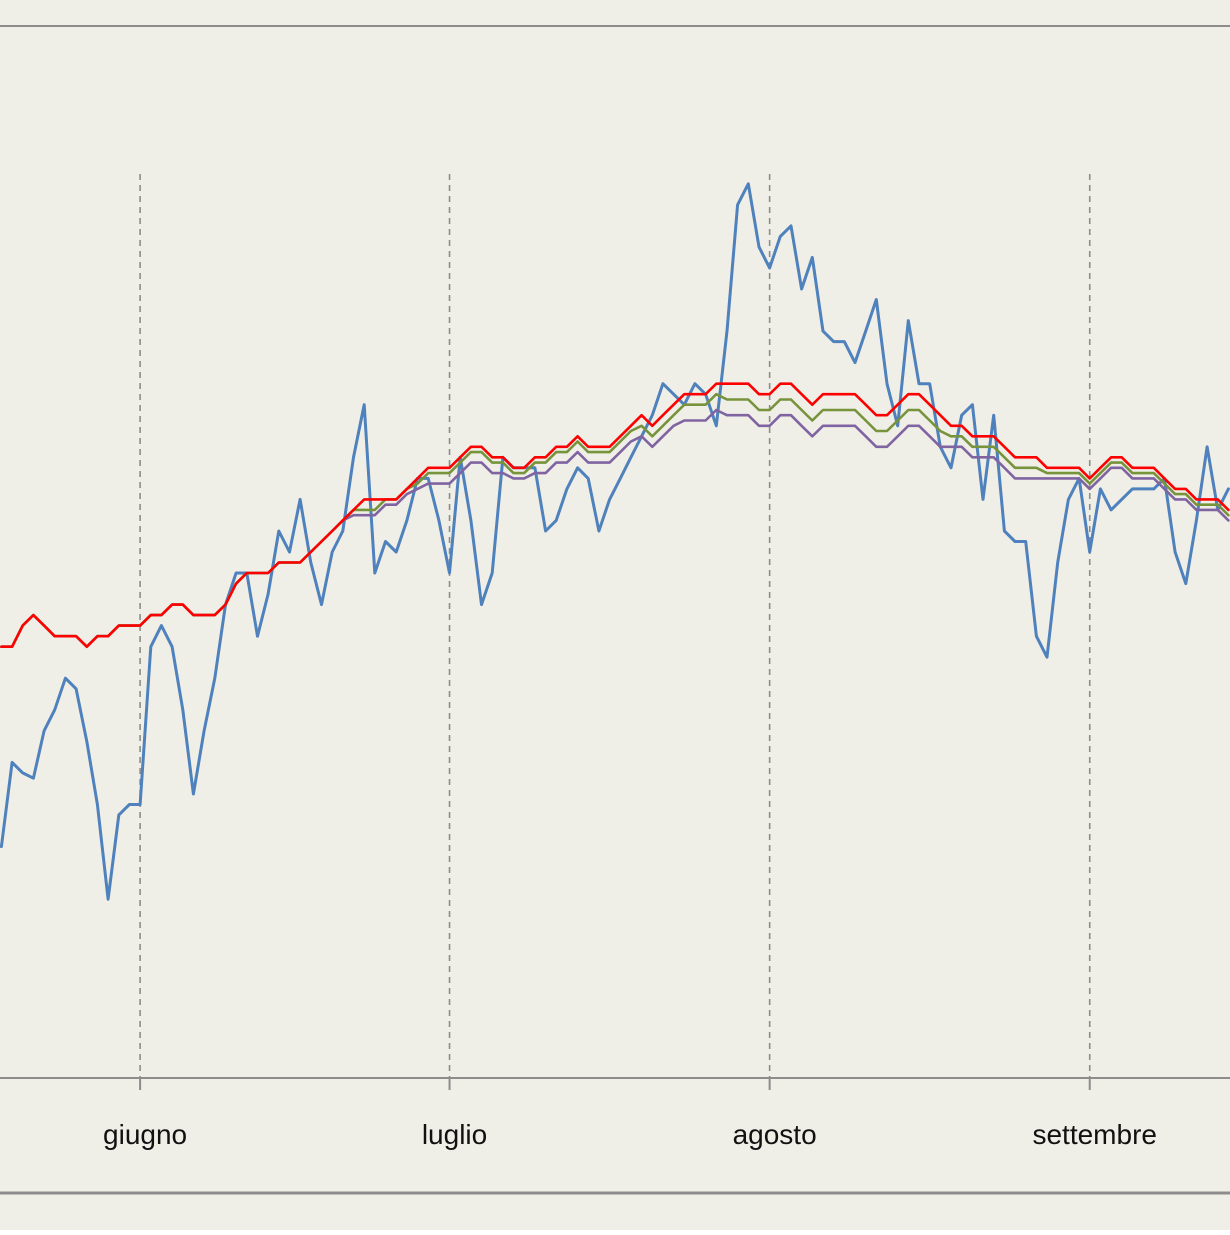  Describe the element at coordinates (145, 1134) in the screenshot. I see `x-tick-label: giugno` at that location.